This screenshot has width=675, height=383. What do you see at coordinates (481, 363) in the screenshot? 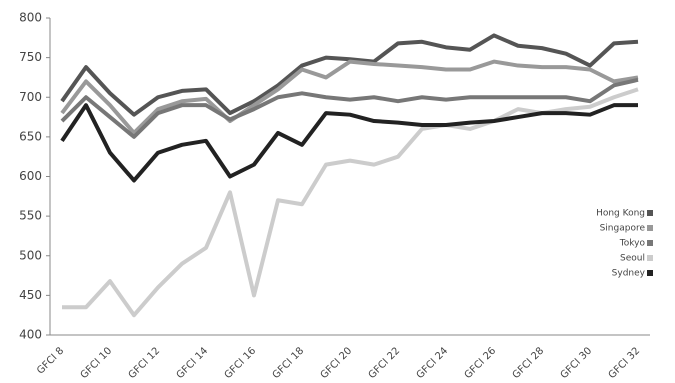
I see `x-tick-label: GFCI 26` at bounding box center [481, 363].